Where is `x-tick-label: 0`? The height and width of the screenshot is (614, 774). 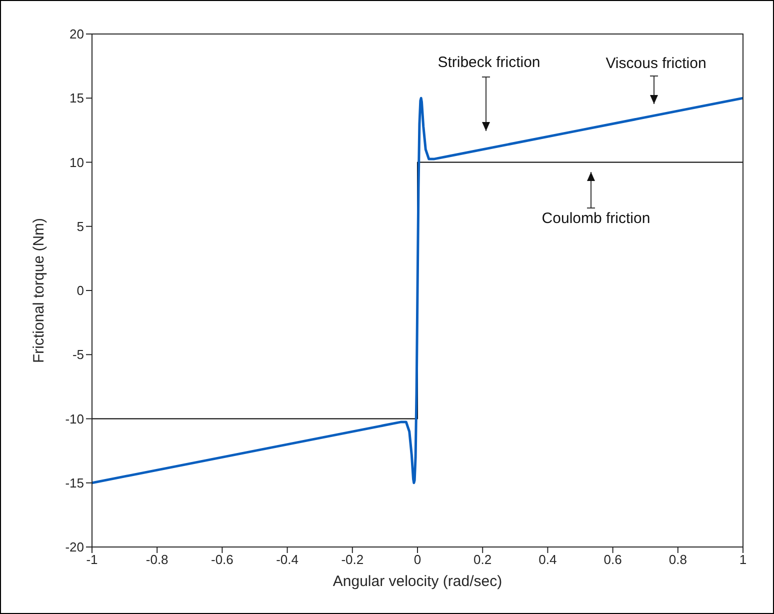 x-tick-label: 0 is located at coordinates (418, 560).